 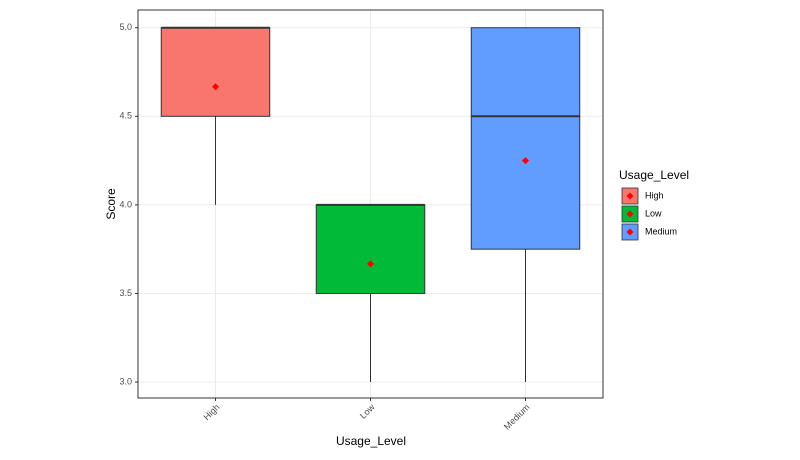 I want to click on y-tick-label: 4.0, so click(x=125, y=204).